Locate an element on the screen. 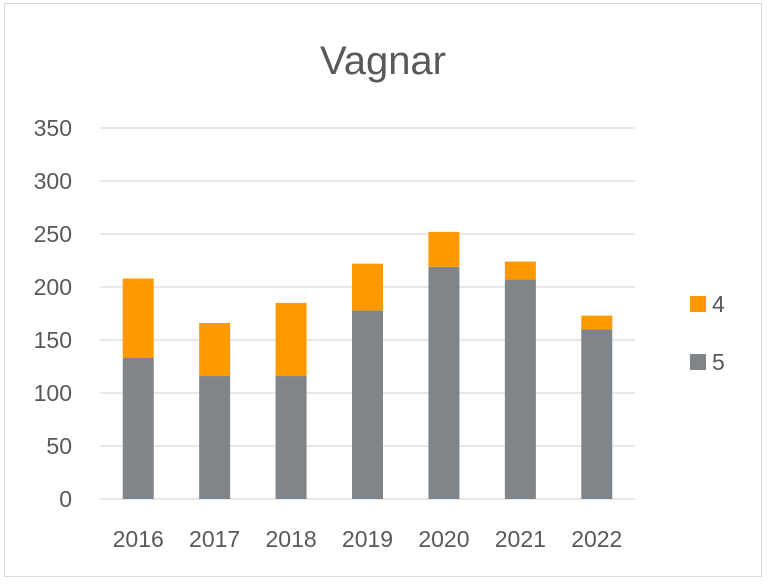  legend-label-5: 5 is located at coordinates (718, 362).